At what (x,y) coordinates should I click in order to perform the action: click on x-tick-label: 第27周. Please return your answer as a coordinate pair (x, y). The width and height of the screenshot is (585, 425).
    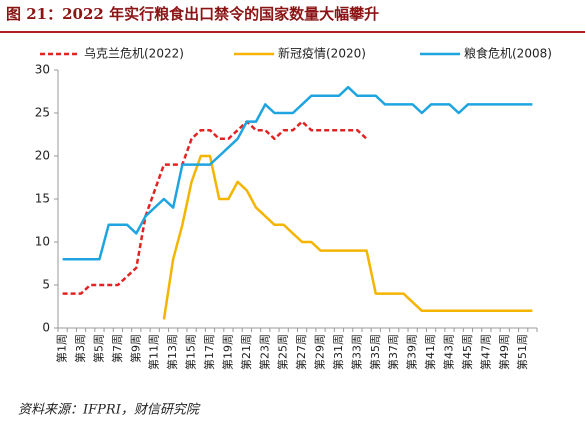
    Looking at the image, I should click on (301, 352).